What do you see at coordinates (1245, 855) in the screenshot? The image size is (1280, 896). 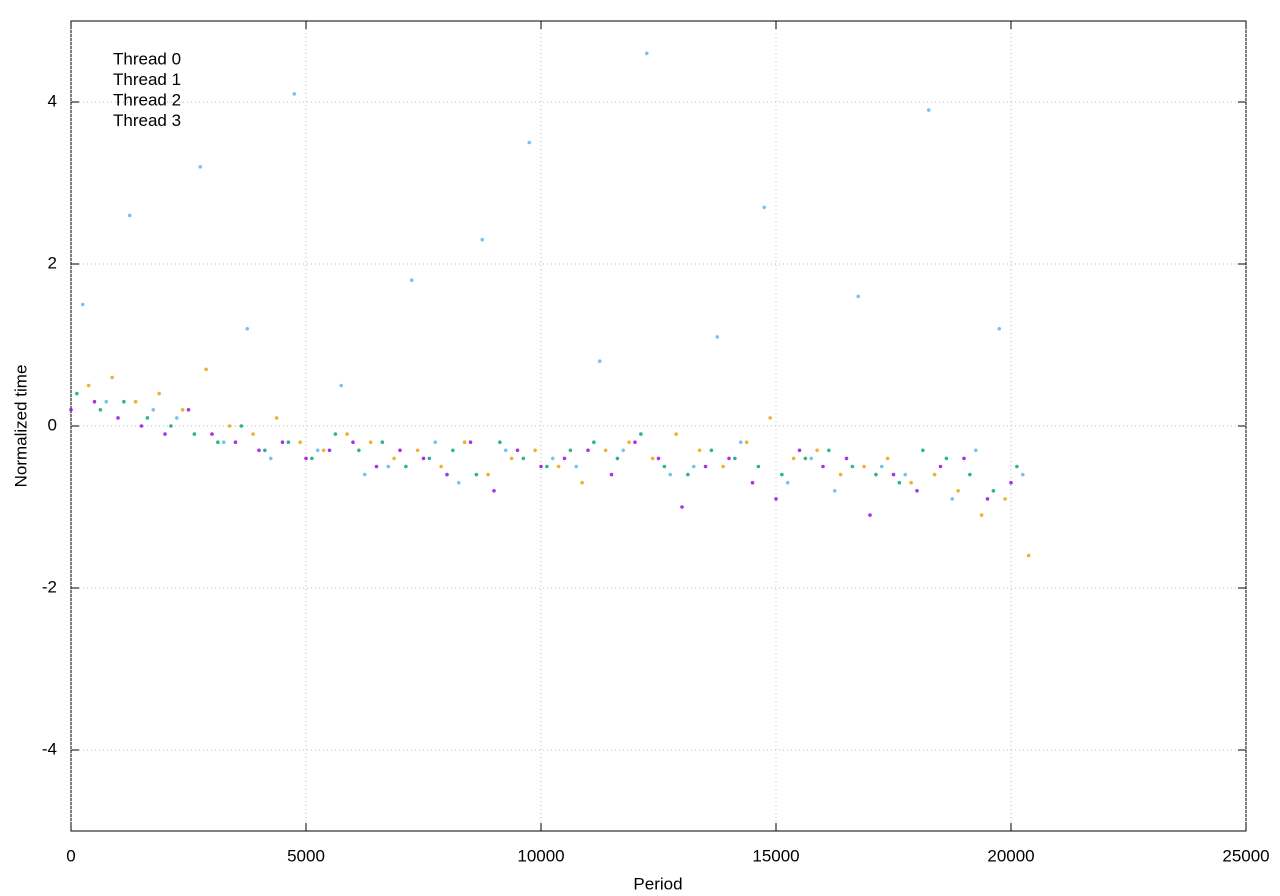 I see `x-tick-label: 25000` at bounding box center [1245, 855].